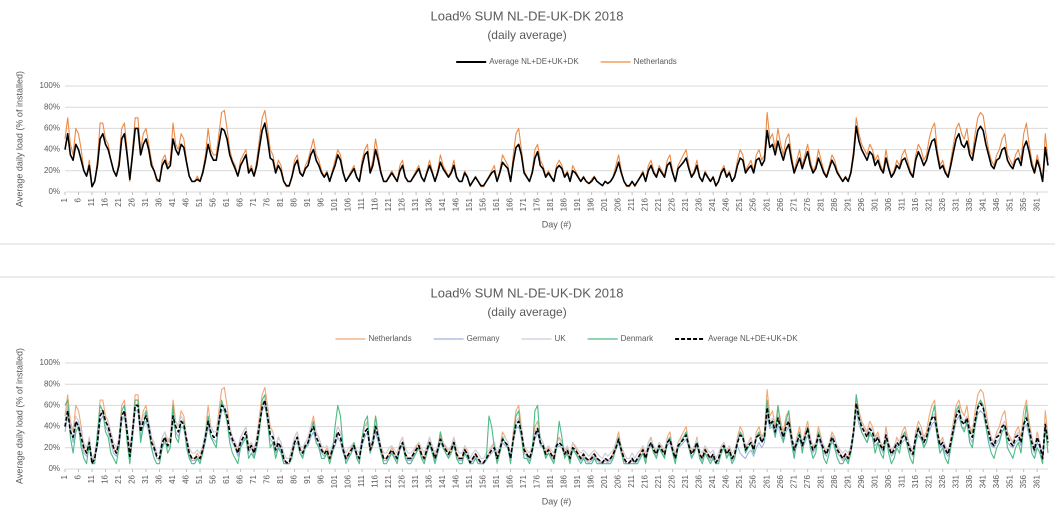  What do you see at coordinates (64, 476) in the screenshot?
I see `x-tick-label: 1` at bounding box center [64, 476].